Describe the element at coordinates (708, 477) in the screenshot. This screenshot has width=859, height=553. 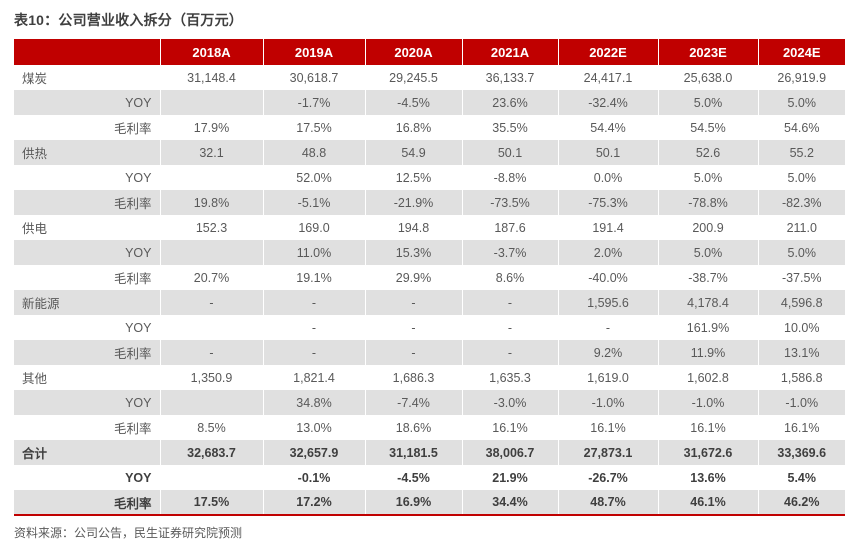
I see `cell-value: 13.6%` at that location.